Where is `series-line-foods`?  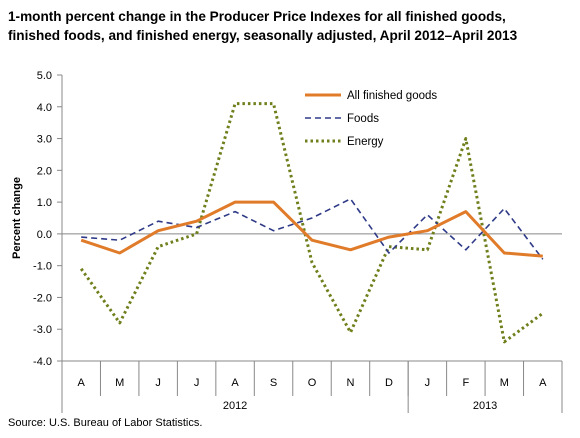 series-line-foods is located at coordinates (312, 229).